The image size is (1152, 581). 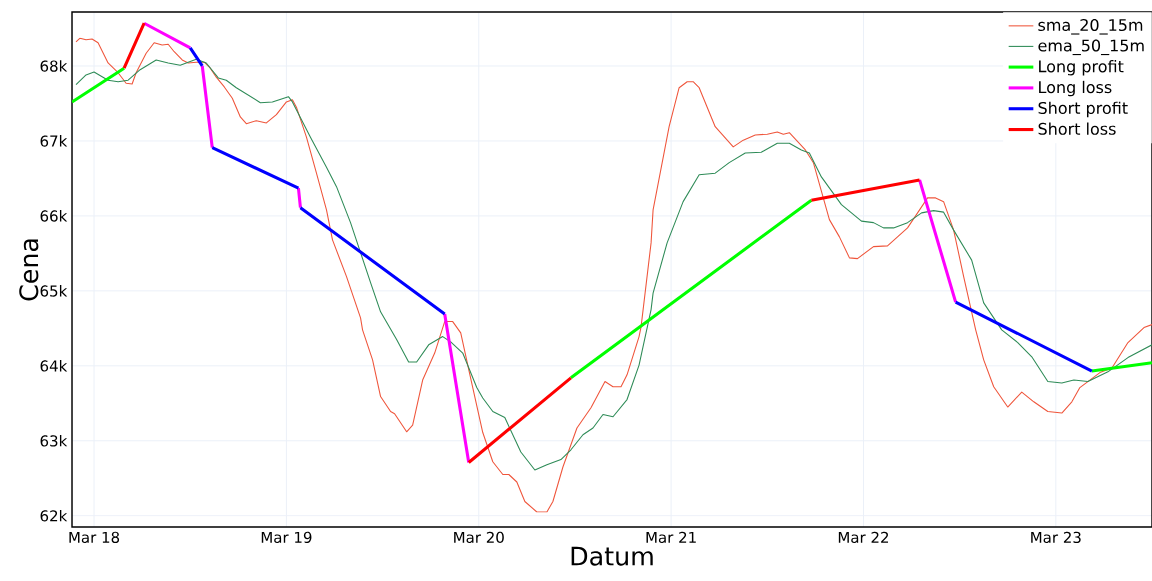 What do you see at coordinates (94, 537) in the screenshot?
I see `x-tick-label: Mar 18` at bounding box center [94, 537].